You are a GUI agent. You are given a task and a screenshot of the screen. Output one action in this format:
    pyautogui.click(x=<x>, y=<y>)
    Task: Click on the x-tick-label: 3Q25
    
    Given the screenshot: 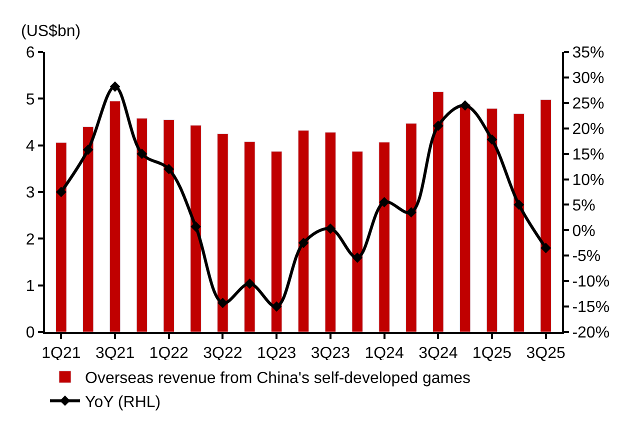 What is the action you would take?
    pyautogui.click(x=546, y=353)
    